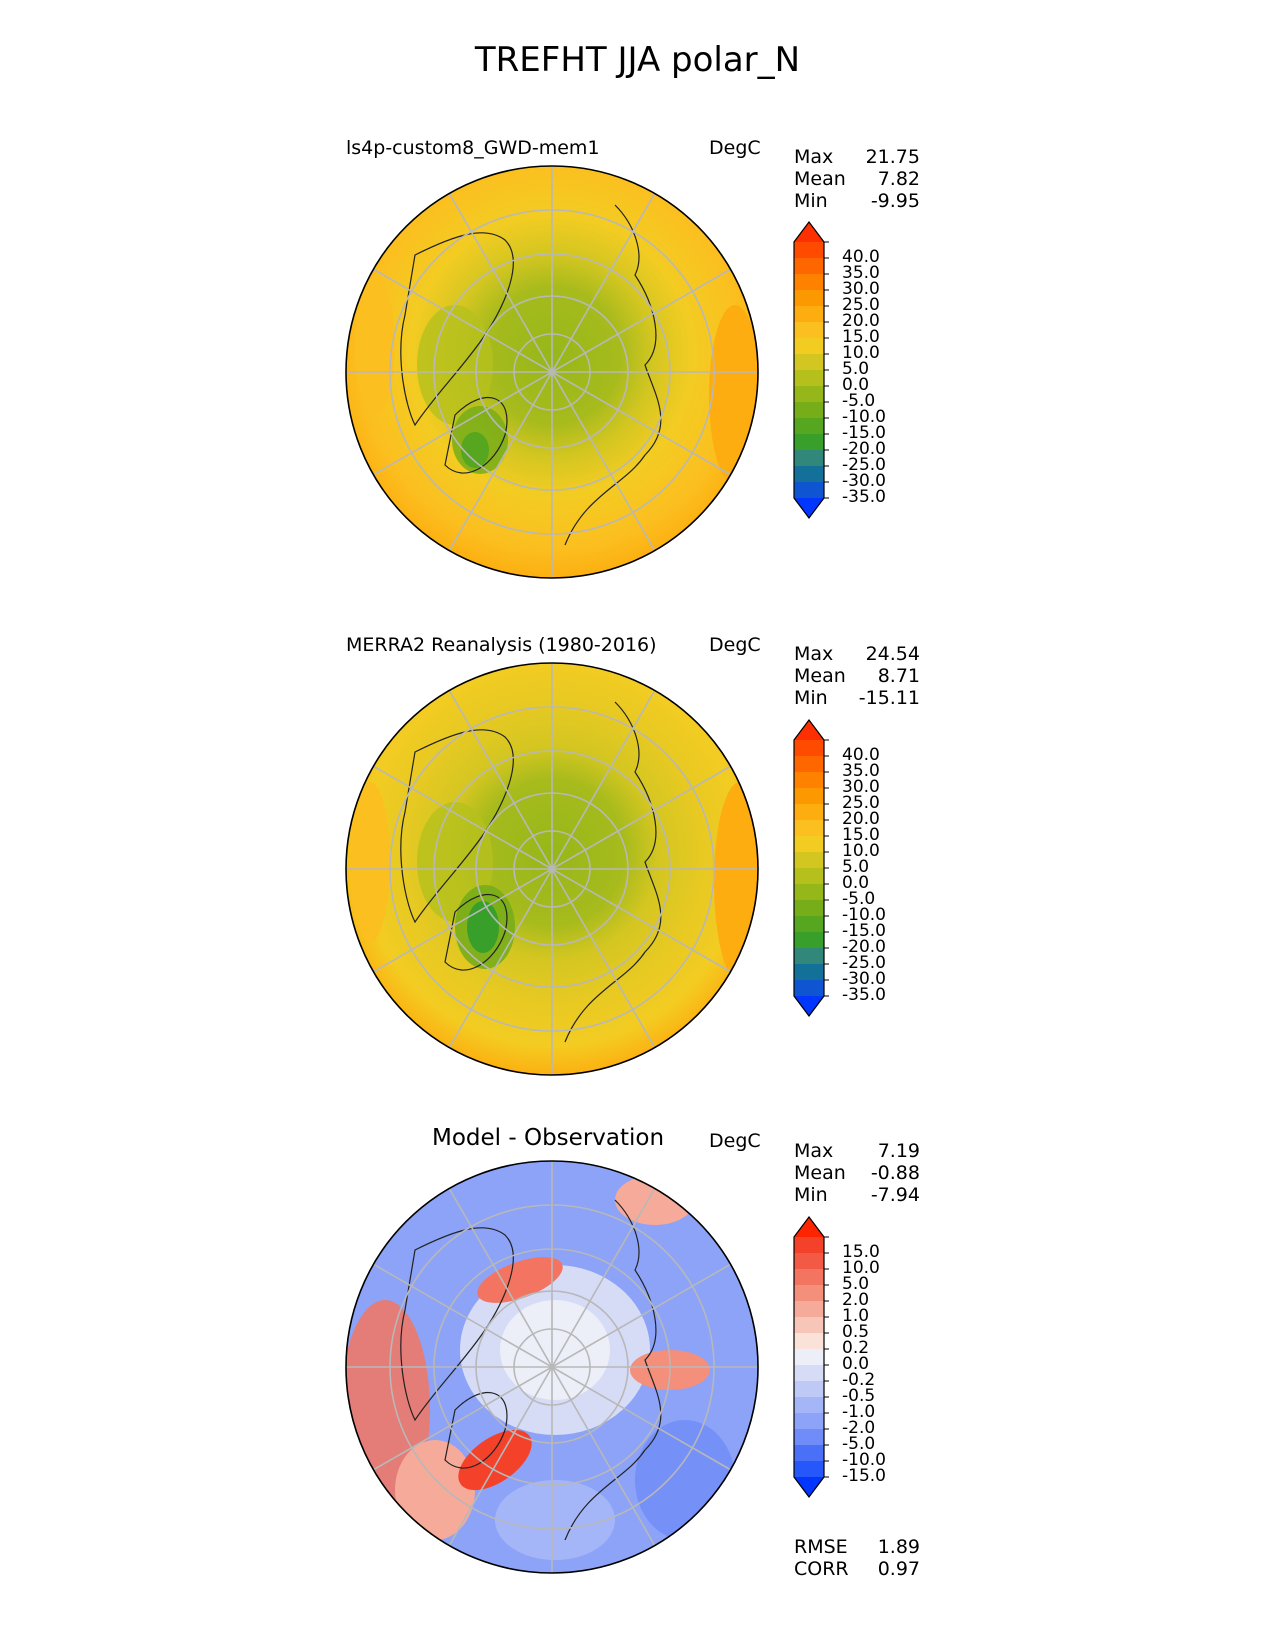  I want to click on panel-2-gridlines, so click(552, 869).